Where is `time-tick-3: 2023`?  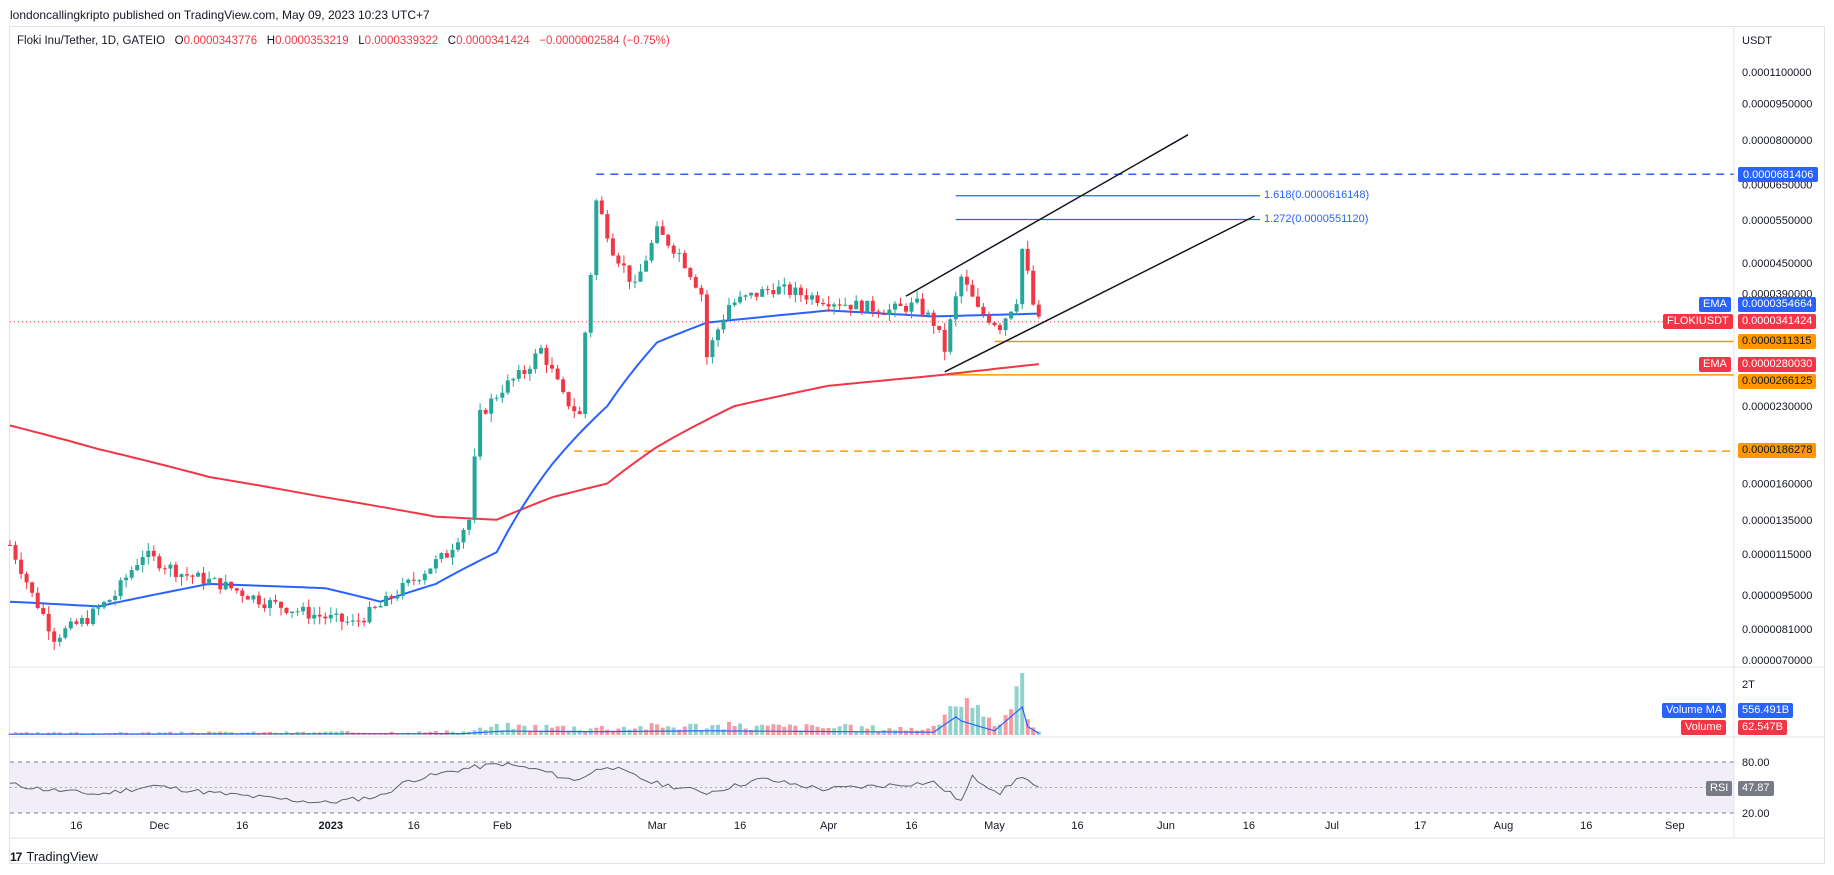
time-tick-3: 2023 is located at coordinates (331, 826).